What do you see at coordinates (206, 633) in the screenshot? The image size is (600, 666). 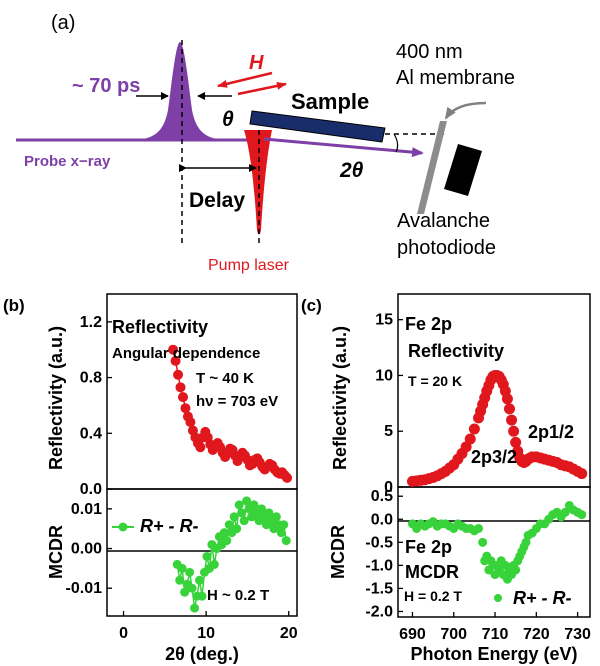 I see `b-xtick-label: 10` at bounding box center [206, 633].